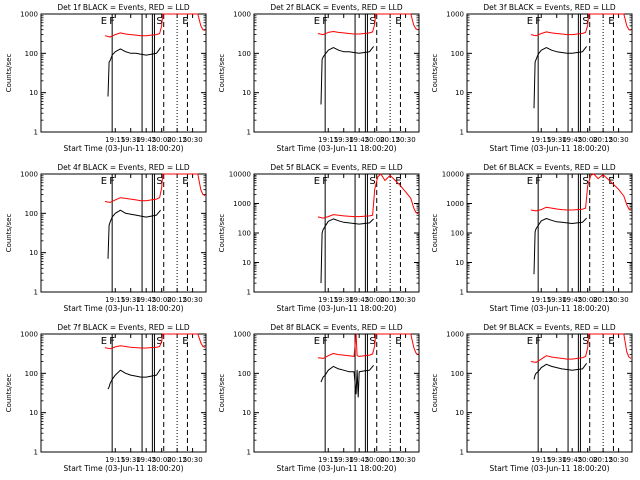  I want to click on y-tick-label: 10000, so click(240, 175).